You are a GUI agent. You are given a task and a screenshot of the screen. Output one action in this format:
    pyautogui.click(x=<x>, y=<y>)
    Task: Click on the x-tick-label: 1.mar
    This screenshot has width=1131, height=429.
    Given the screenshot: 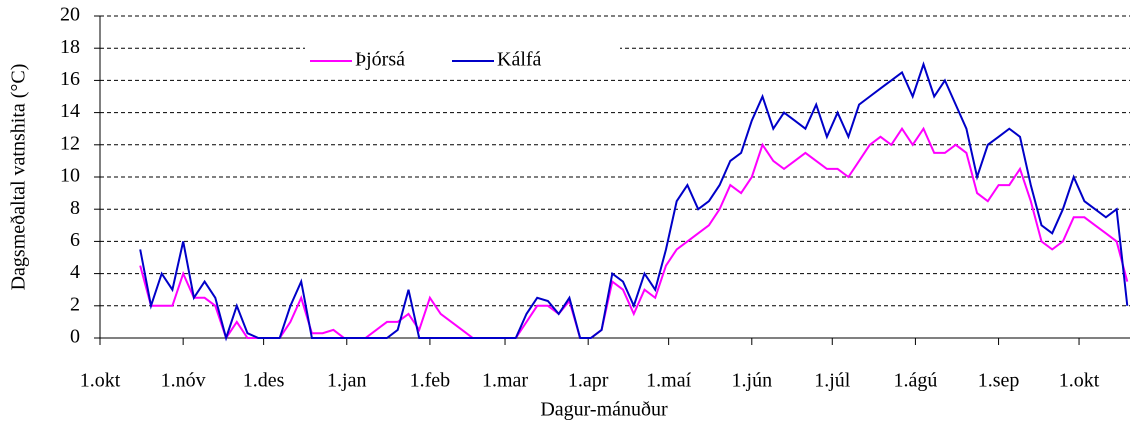 What is the action you would take?
    pyautogui.click(x=505, y=381)
    